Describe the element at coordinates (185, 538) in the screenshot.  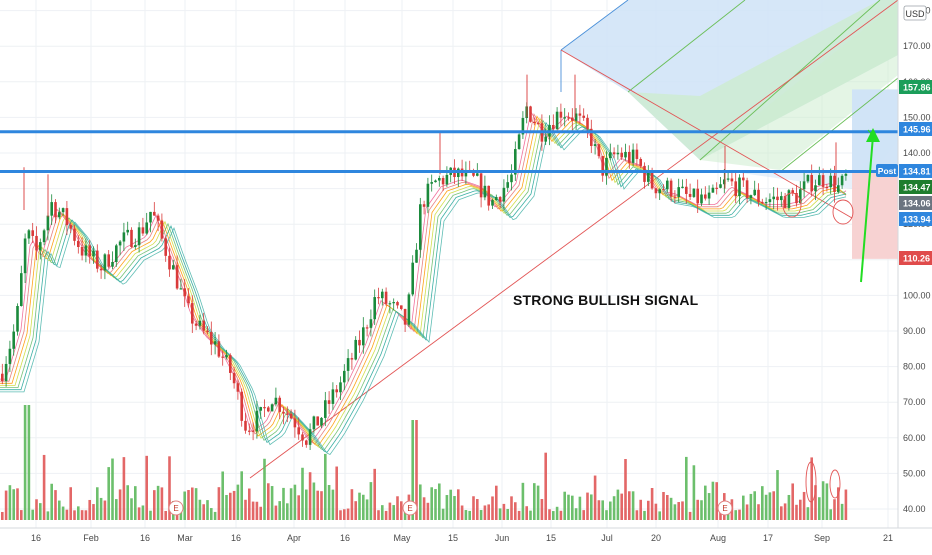
I see `x-tick-label: Mar` at that location.